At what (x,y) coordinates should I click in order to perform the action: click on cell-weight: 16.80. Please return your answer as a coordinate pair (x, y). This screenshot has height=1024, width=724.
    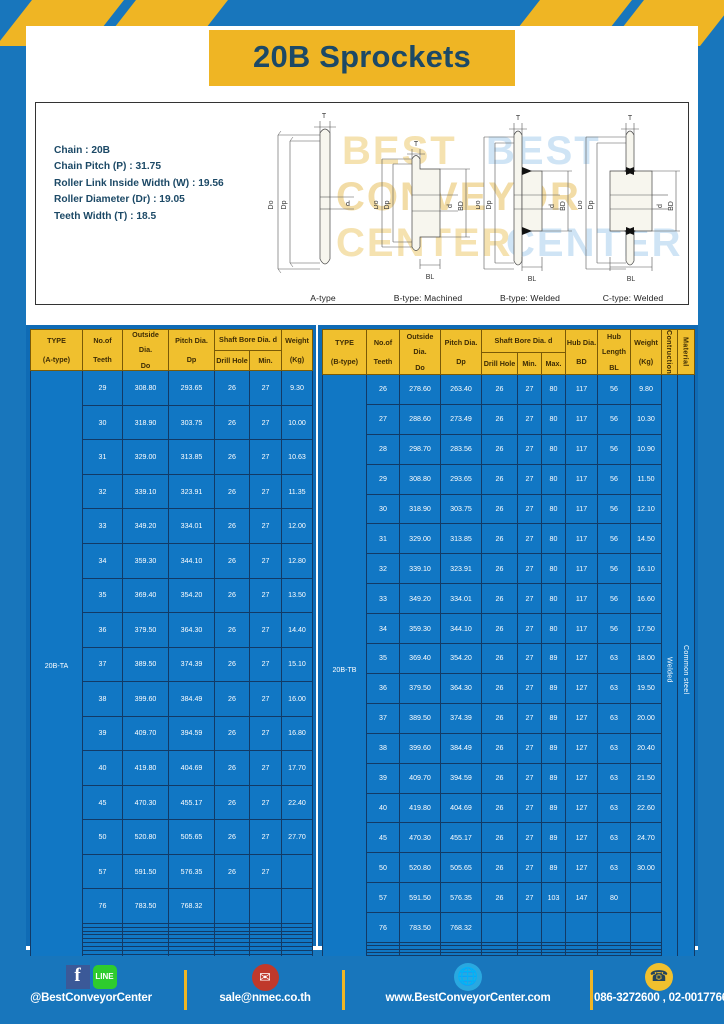
    Looking at the image, I should click on (297, 733).